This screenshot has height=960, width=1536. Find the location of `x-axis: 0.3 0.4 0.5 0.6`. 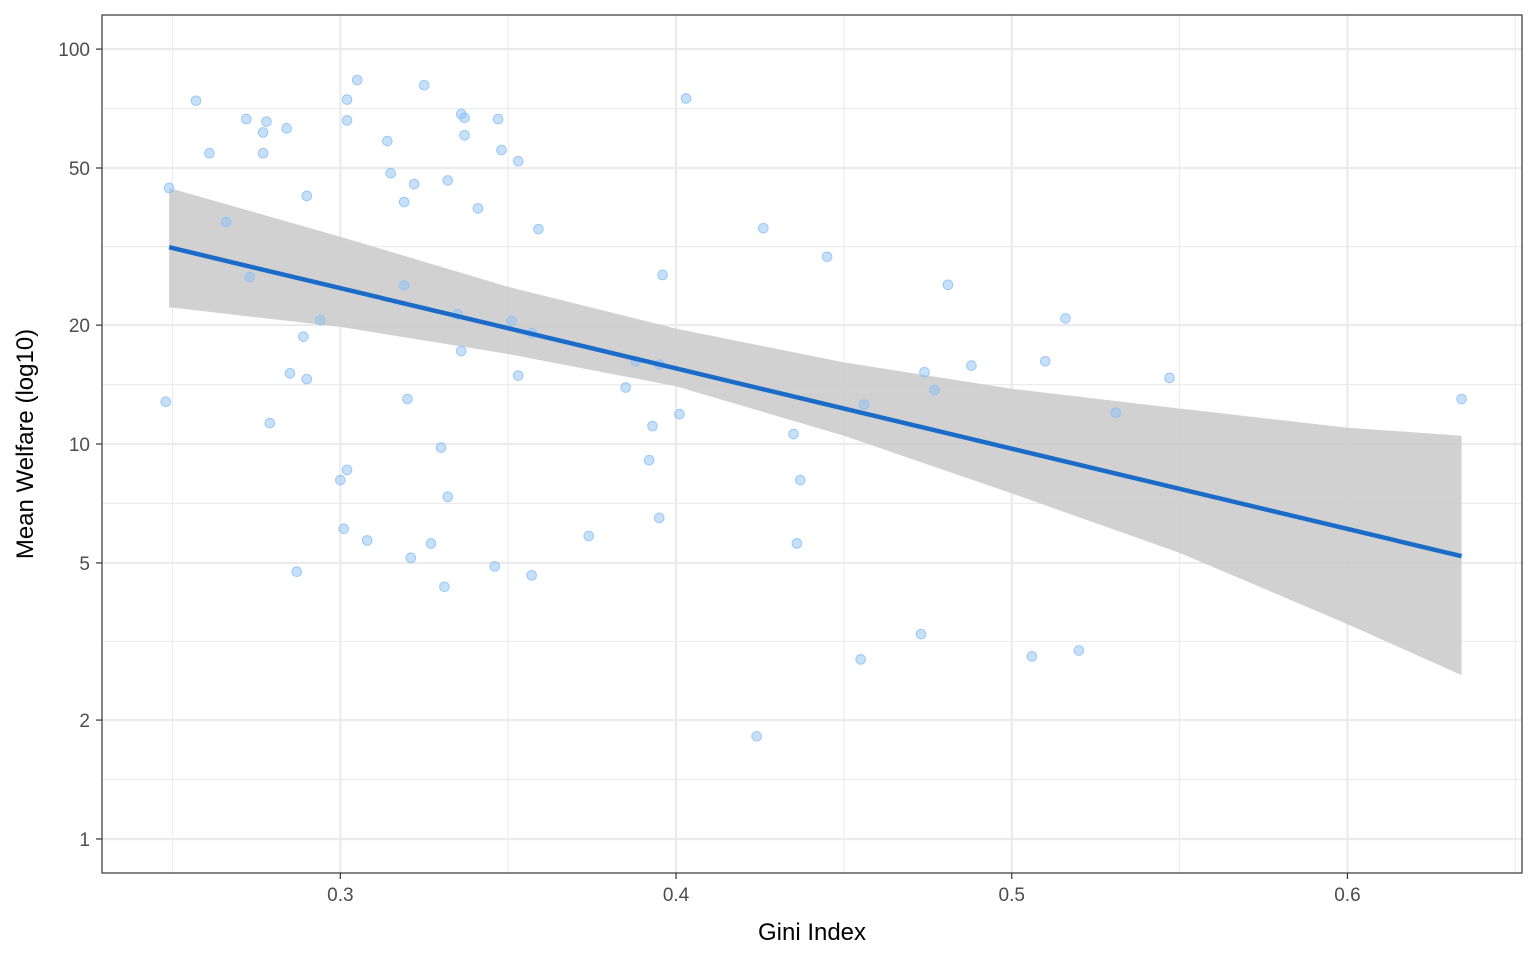

x-axis: 0.3 0.4 0.5 0.6 is located at coordinates (844, 889).